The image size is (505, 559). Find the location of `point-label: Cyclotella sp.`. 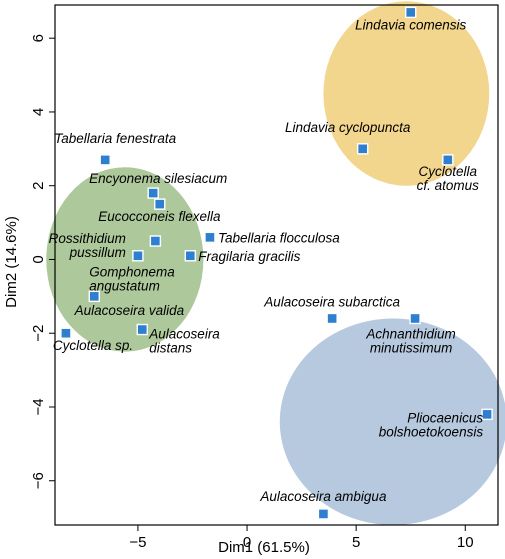

point-label: Cyclotella sp. is located at coordinates (93, 345).